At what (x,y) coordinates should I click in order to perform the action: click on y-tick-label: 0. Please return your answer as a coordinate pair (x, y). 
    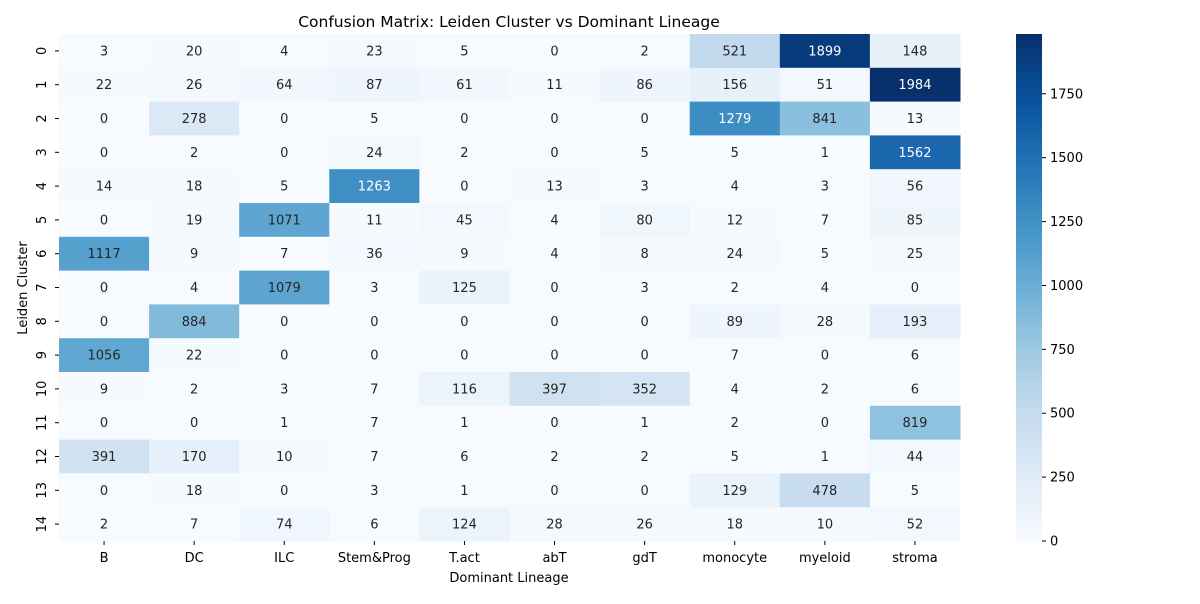
    Looking at the image, I should click on (42, 51).